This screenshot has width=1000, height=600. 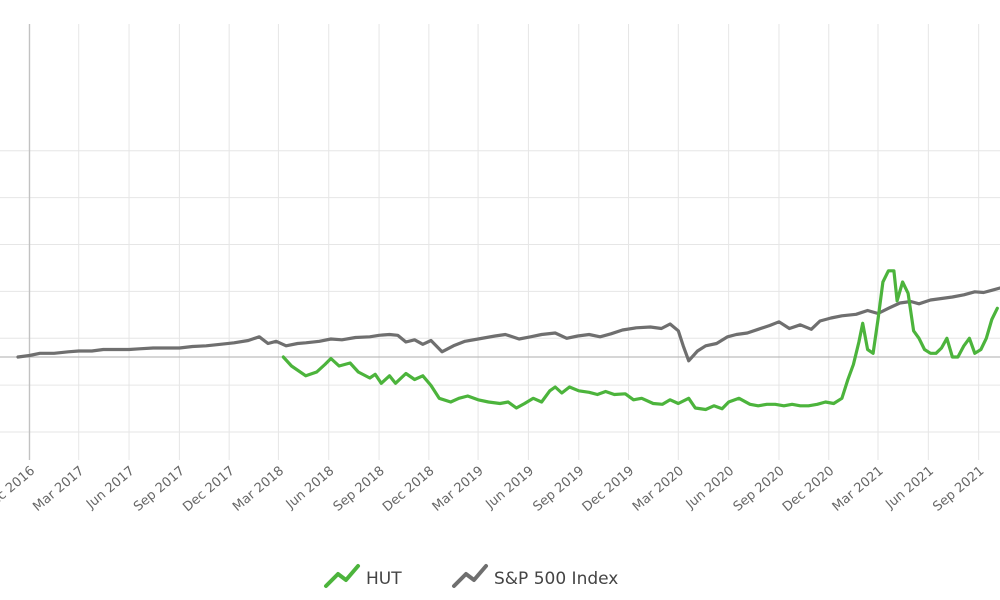 What do you see at coordinates (19, 490) in the screenshot?
I see `x-tick-label: Dec 2016` at bounding box center [19, 490].